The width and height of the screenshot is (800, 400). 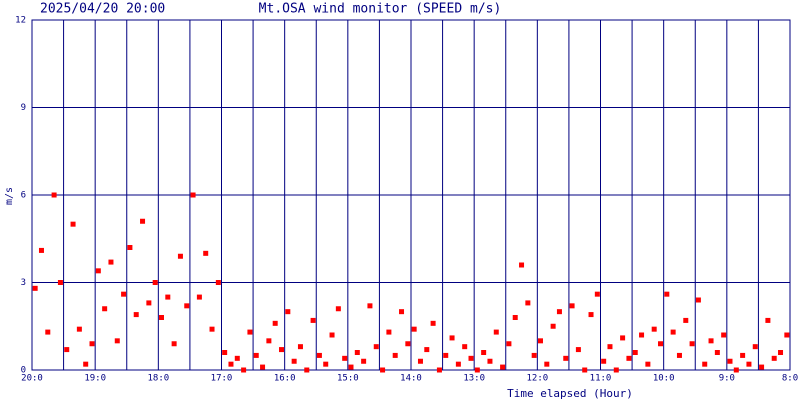 What do you see at coordinates (102, 9) in the screenshot?
I see `chart-subtitle: 2025/04/20 20:00` at bounding box center [102, 9].